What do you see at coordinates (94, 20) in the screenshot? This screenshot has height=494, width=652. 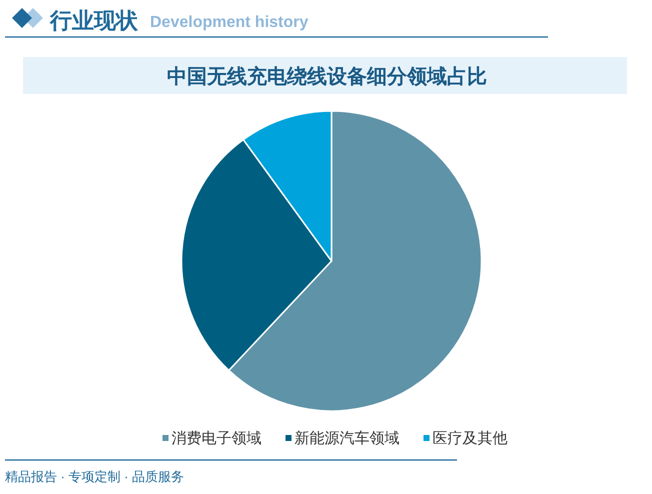 I see `text: 行业现状` at bounding box center [94, 20].